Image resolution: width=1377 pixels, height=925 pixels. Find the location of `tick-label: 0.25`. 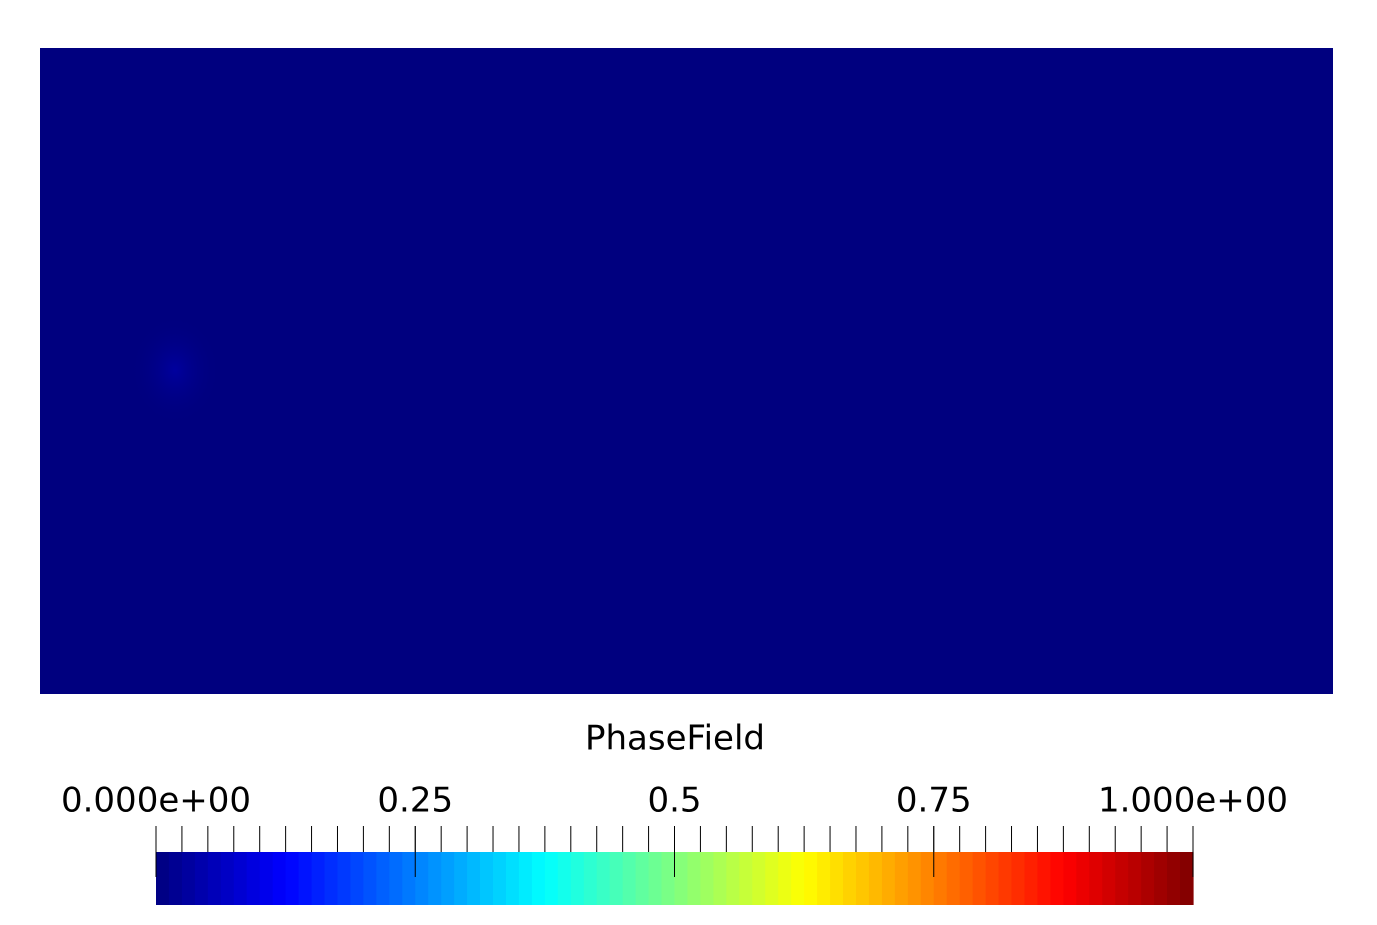

tick-label: 0.25 is located at coordinates (415, 801).